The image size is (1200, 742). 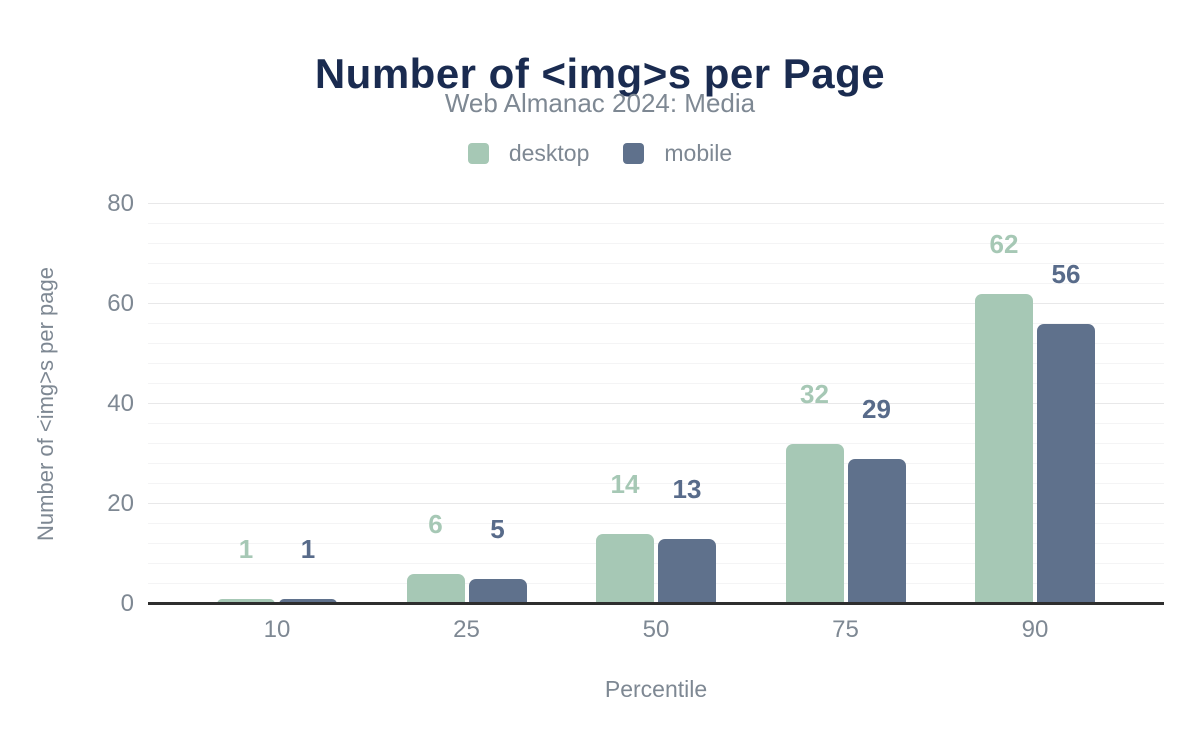 I want to click on x-tick-label: 50, so click(x=656, y=629).